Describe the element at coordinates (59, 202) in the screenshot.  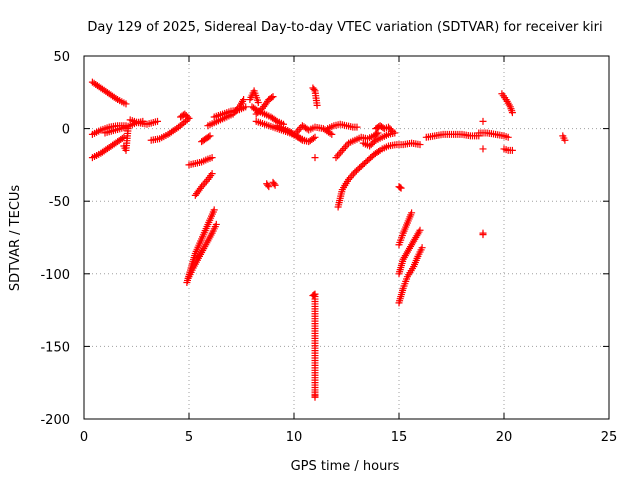
I see `y-tick-label: -50` at that location.